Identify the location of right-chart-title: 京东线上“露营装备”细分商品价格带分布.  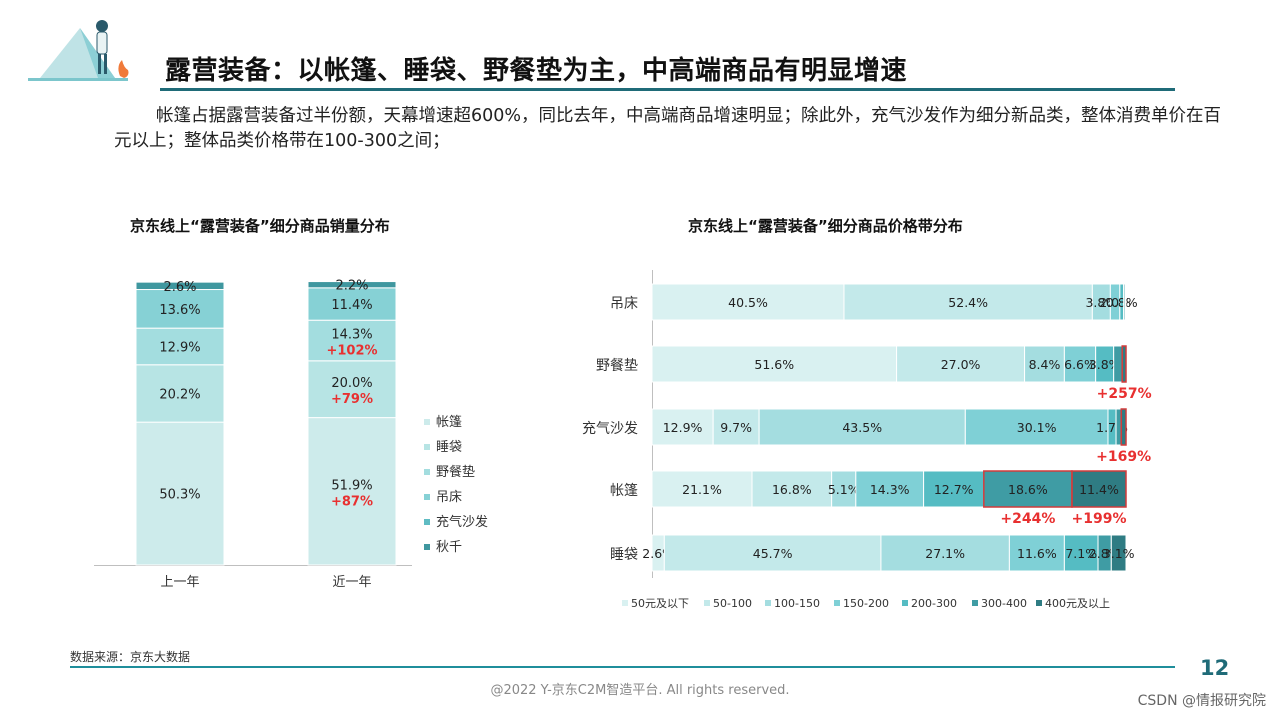
(825, 226).